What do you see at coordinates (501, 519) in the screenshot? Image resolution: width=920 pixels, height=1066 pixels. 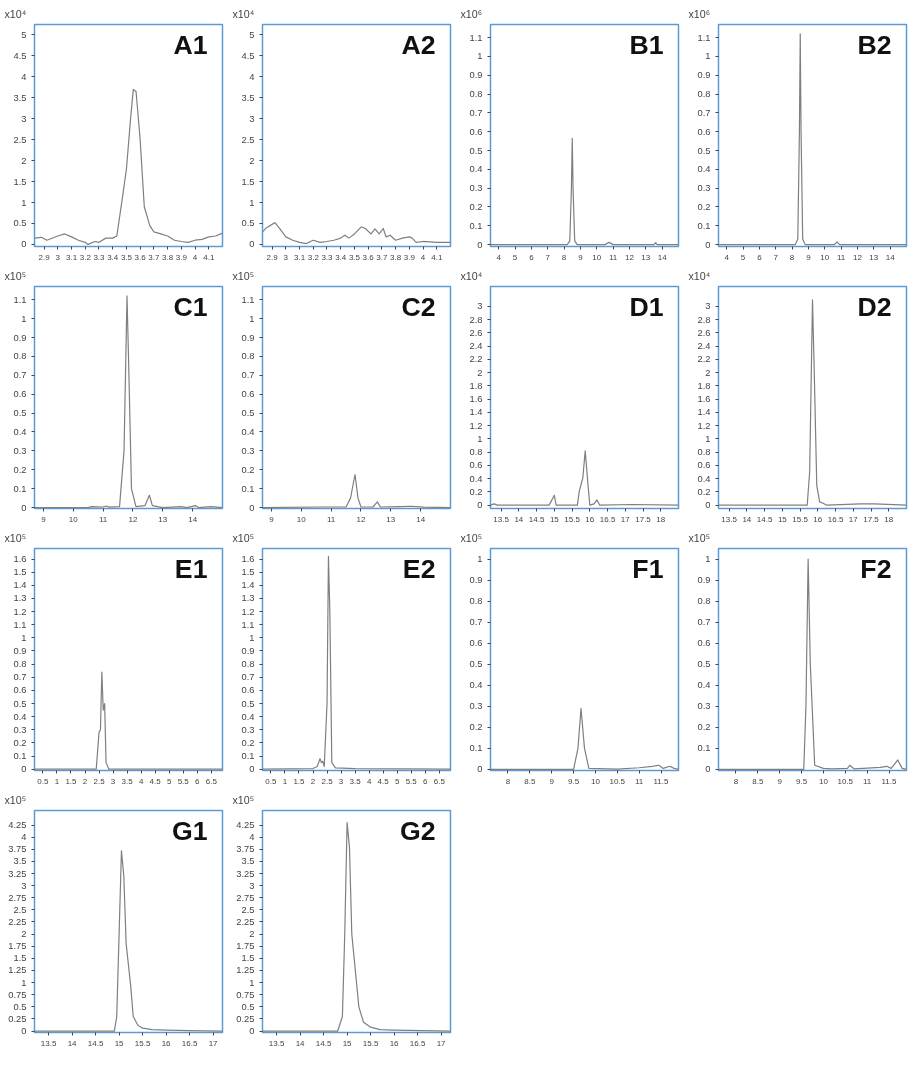 I see `x-tick-label: 13.5` at bounding box center [501, 519].